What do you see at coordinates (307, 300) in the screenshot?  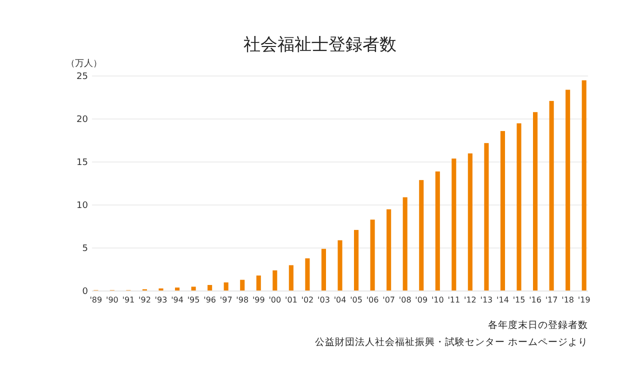 I see `x-tick-label: '02` at bounding box center [307, 300].